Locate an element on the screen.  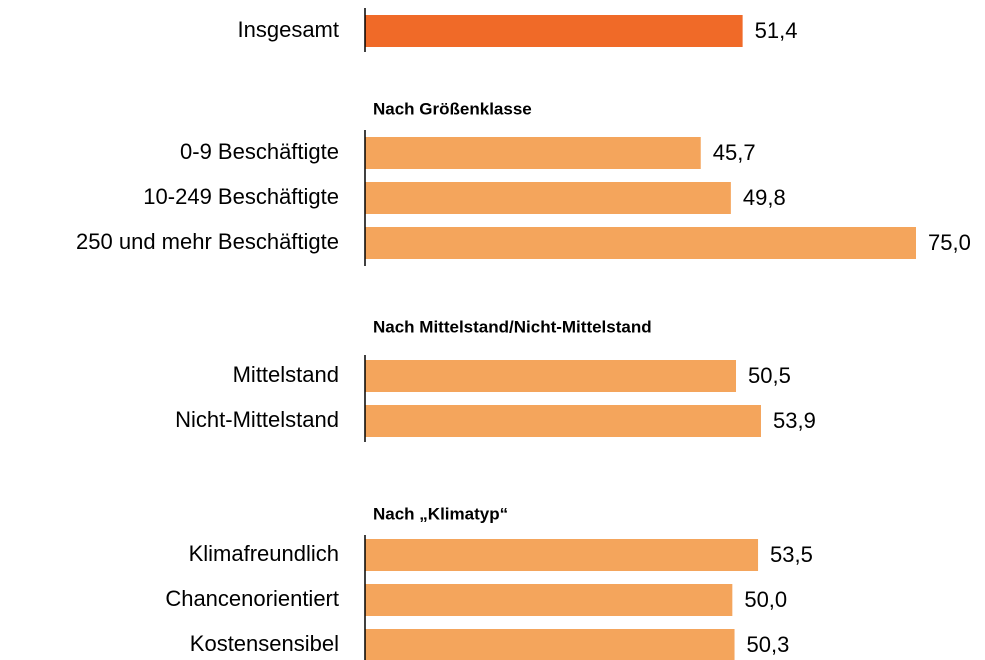
category-label: 0-9 Beschäftigte is located at coordinates (259, 151).